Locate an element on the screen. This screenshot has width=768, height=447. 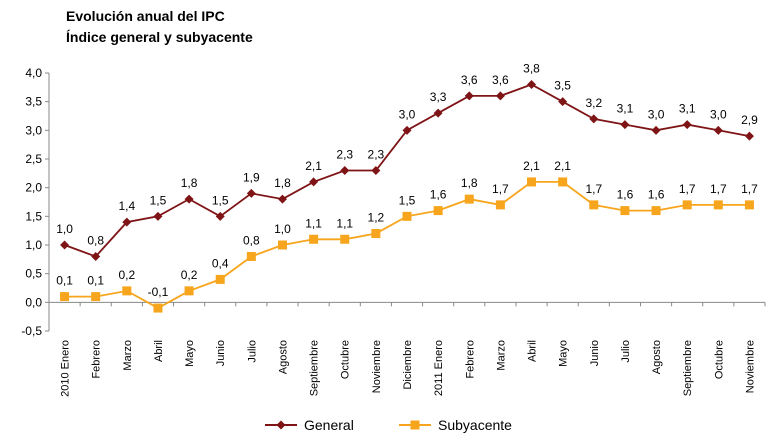
y-tick-label: 4,0 is located at coordinates (33, 73).